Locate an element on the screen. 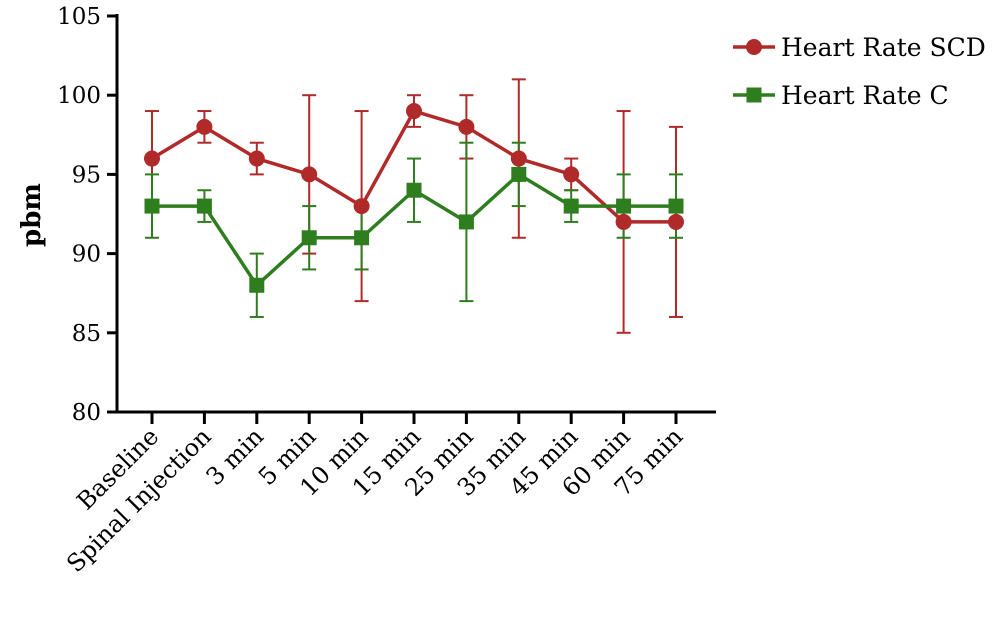  y-tick-label: 105 is located at coordinates (79, 17).